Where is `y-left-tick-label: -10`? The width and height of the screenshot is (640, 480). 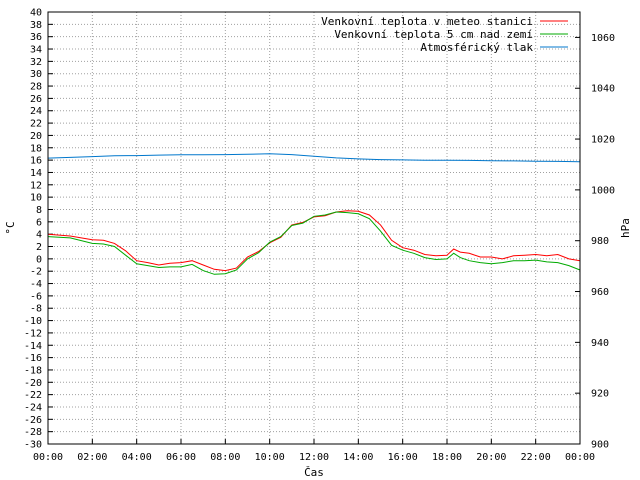
y-left-tick-label: -10 is located at coordinates (33, 321).